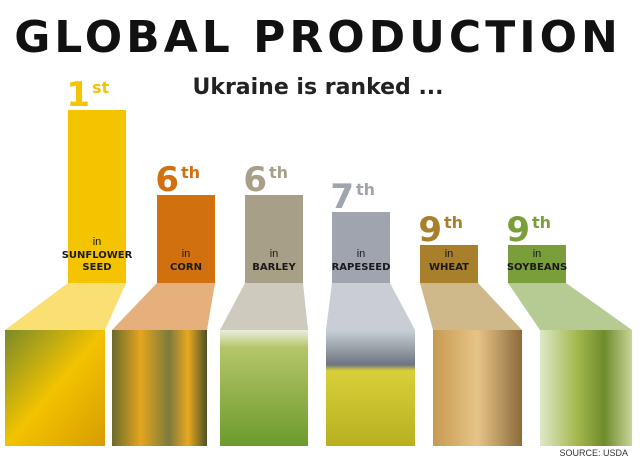 This screenshot has height=462, width=640. I want to click on rank-number: 1, so click(78, 95).